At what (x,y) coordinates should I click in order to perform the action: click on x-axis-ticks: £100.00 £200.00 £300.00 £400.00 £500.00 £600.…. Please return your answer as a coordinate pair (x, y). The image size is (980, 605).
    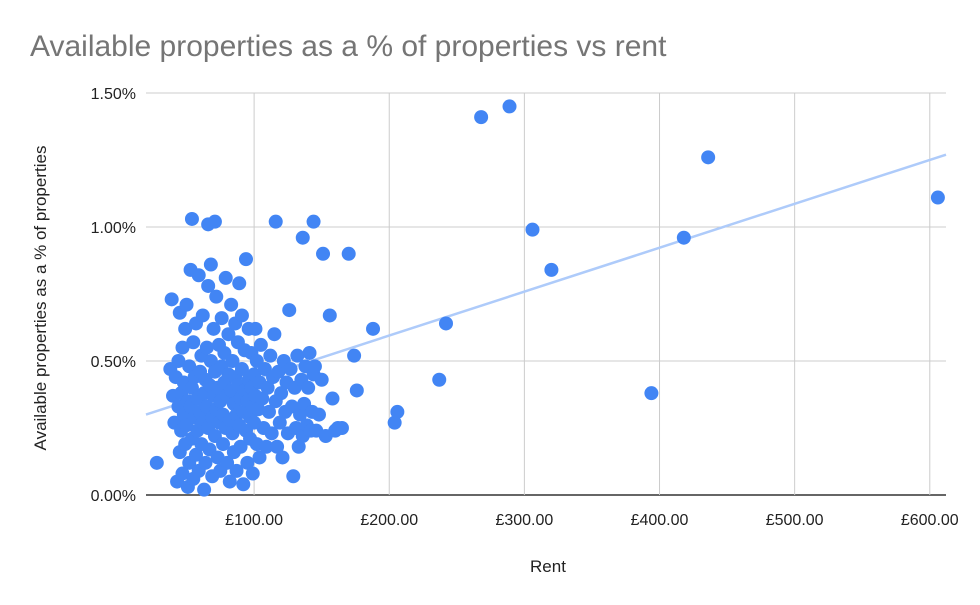
    Looking at the image, I should click on (592, 520).